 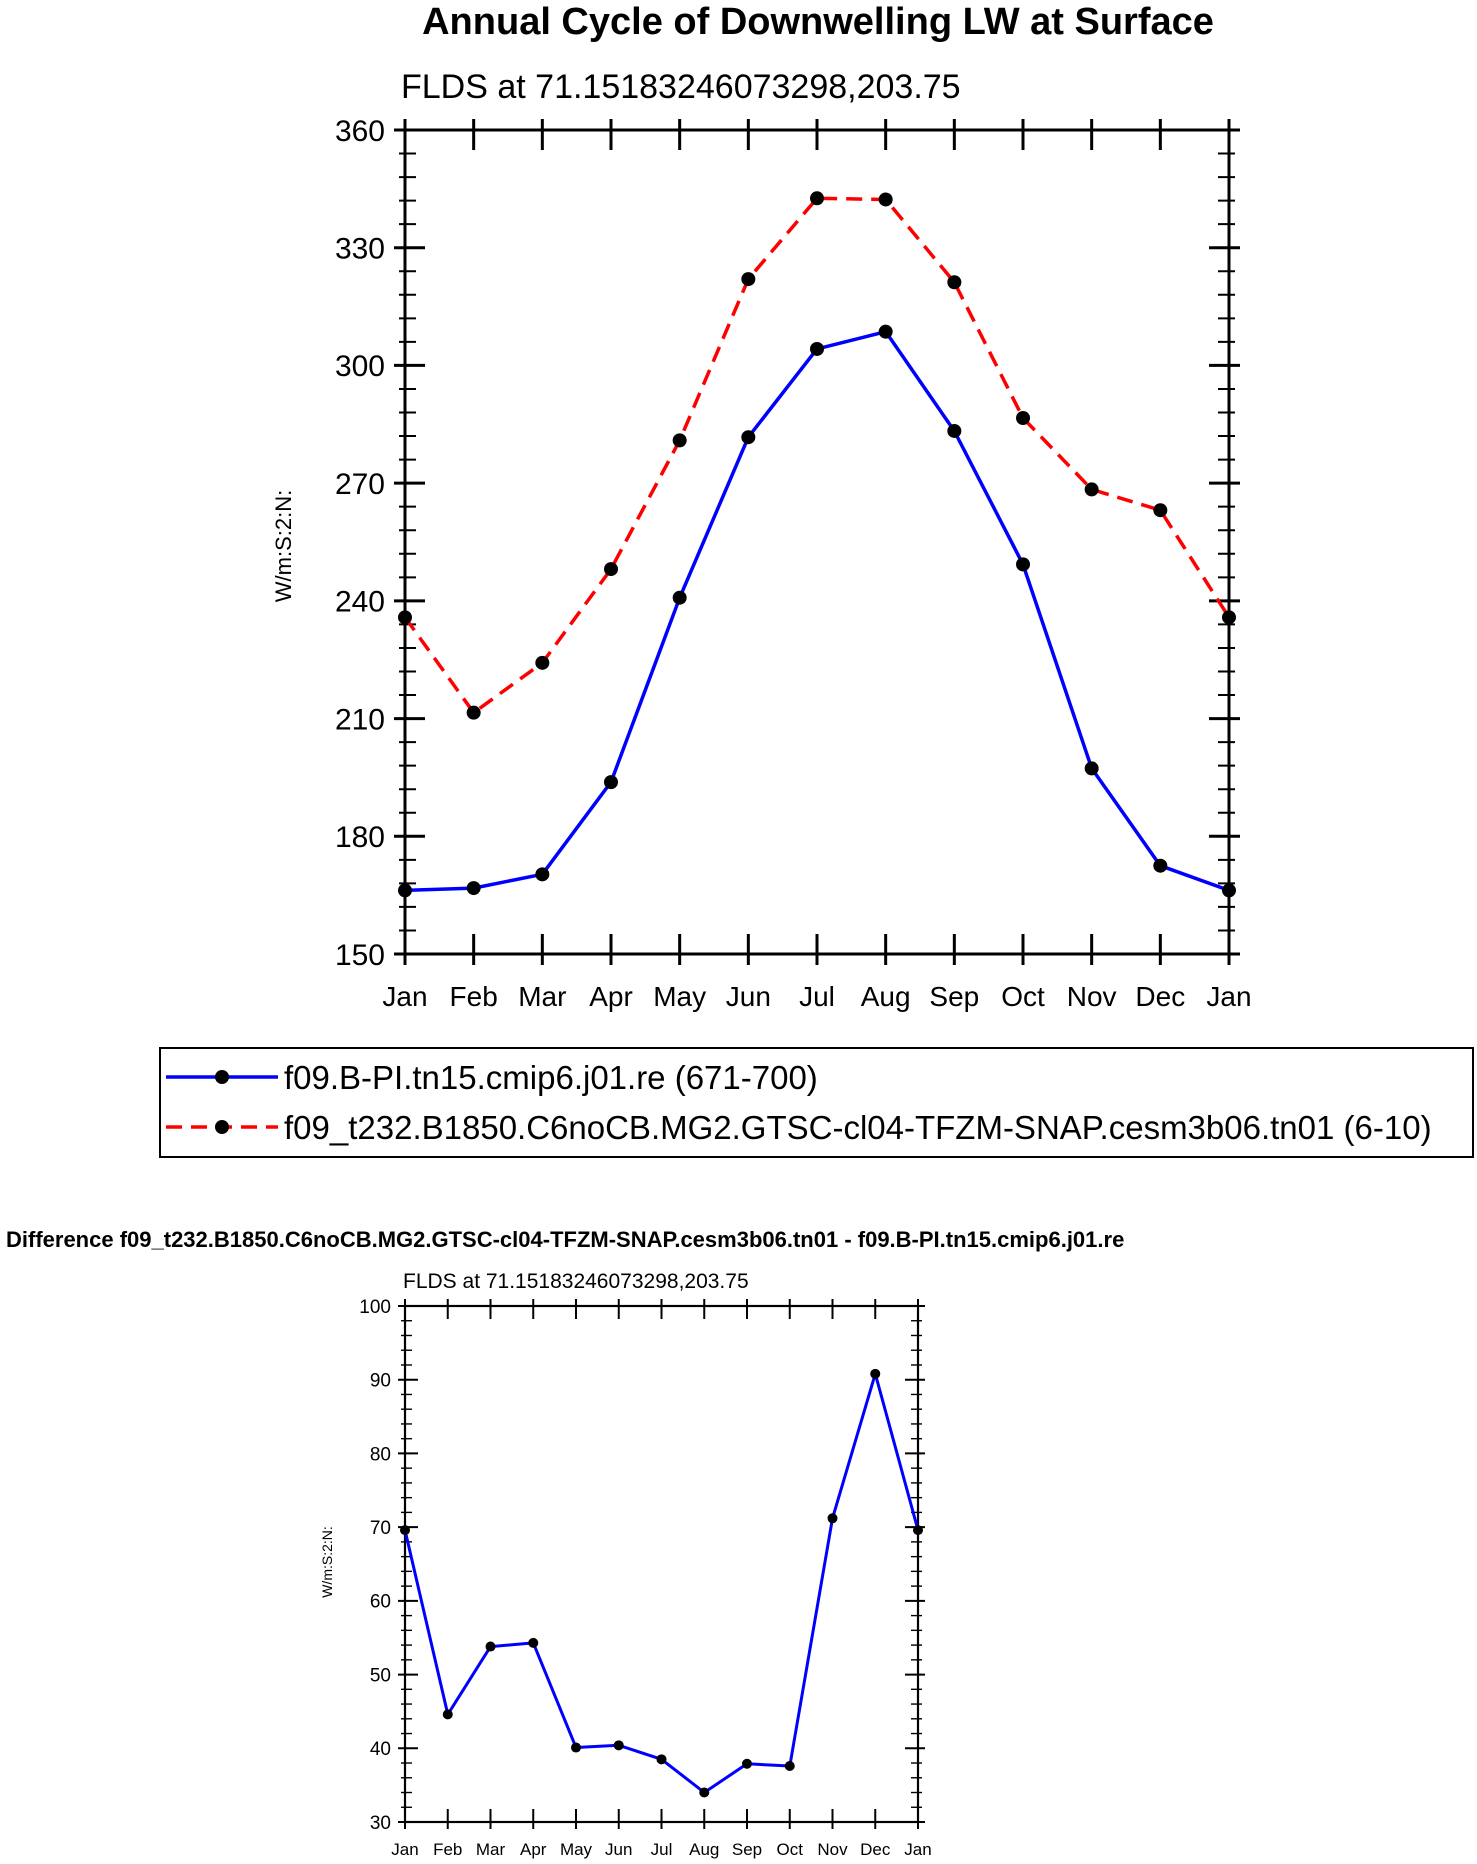 What do you see at coordinates (679, 996) in the screenshot?
I see `chart1-x-tick-label: May` at bounding box center [679, 996].